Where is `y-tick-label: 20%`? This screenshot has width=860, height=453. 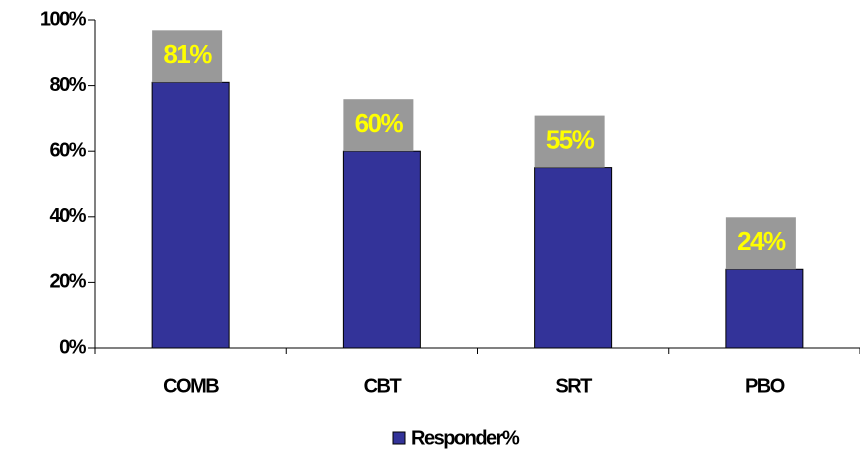 y-tick-label: 20% is located at coordinates (67, 282).